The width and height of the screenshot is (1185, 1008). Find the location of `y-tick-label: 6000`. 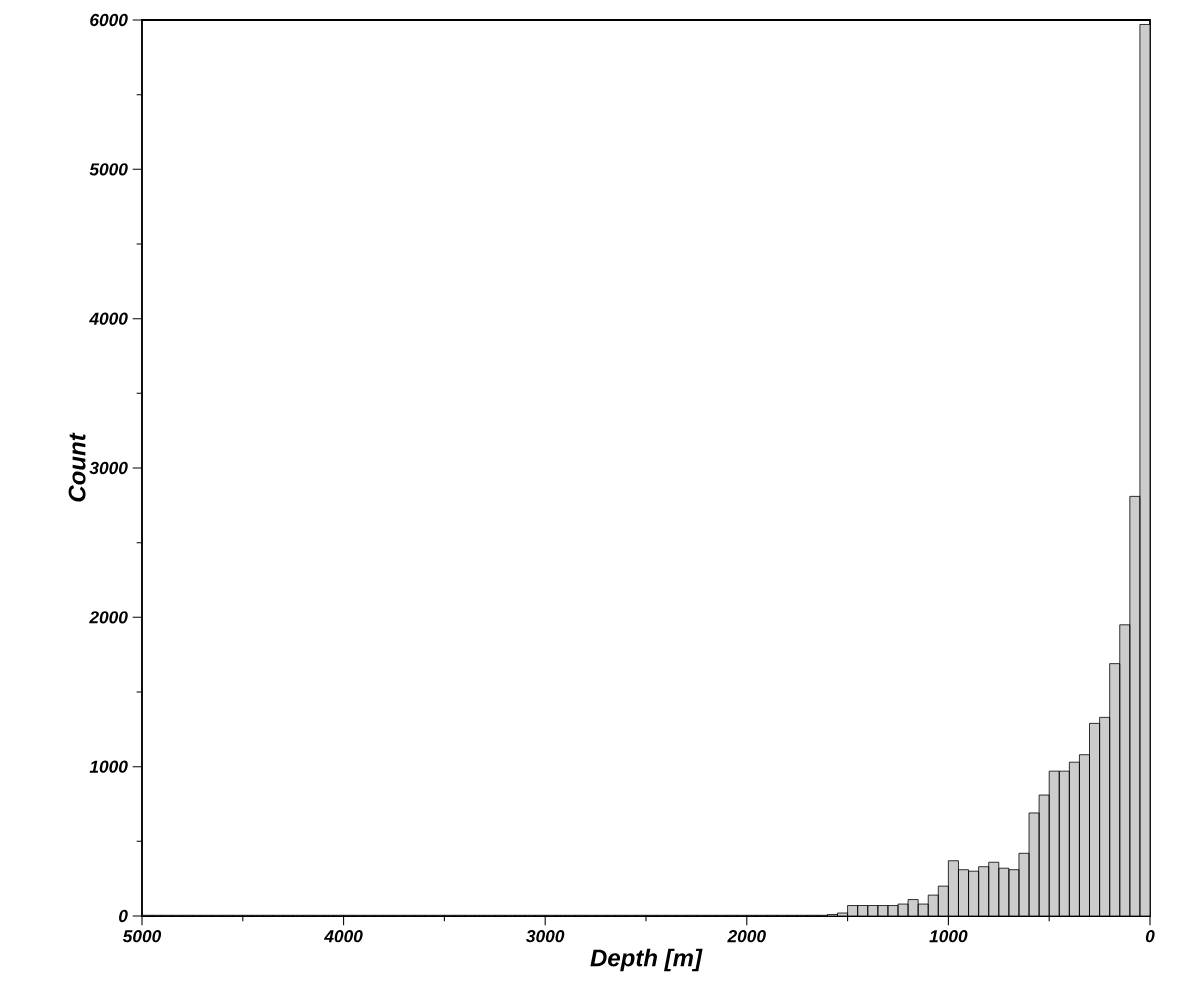

y-tick-label: 6000 is located at coordinates (109, 20).